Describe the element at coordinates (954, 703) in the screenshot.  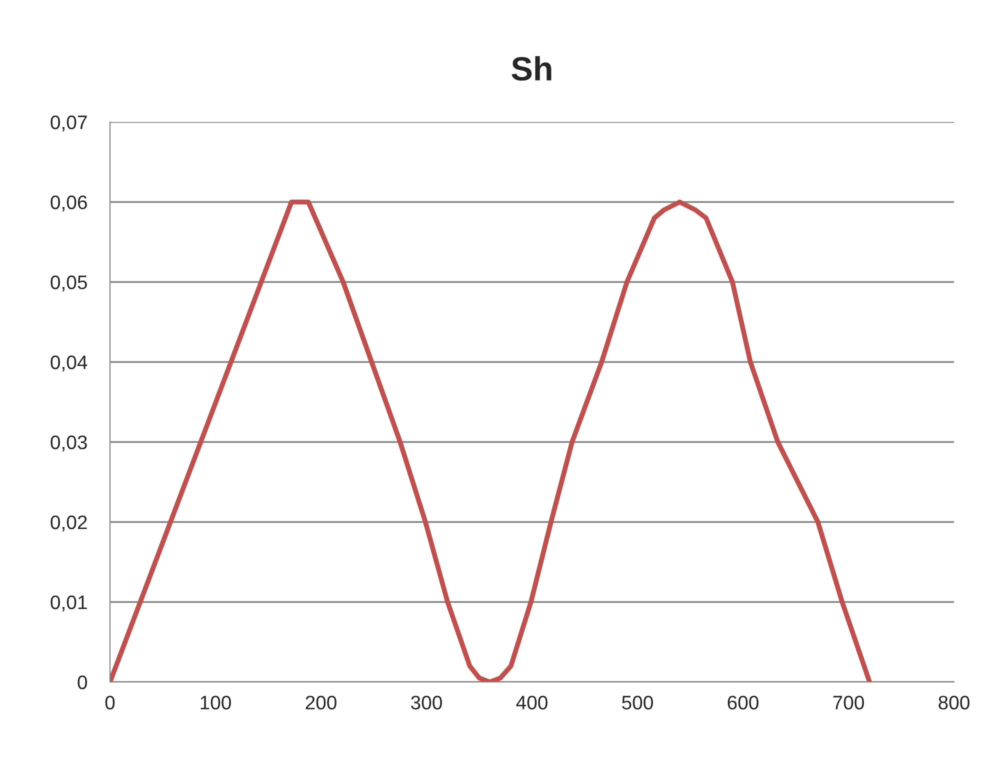
I see `x-tick-label: 800` at that location.